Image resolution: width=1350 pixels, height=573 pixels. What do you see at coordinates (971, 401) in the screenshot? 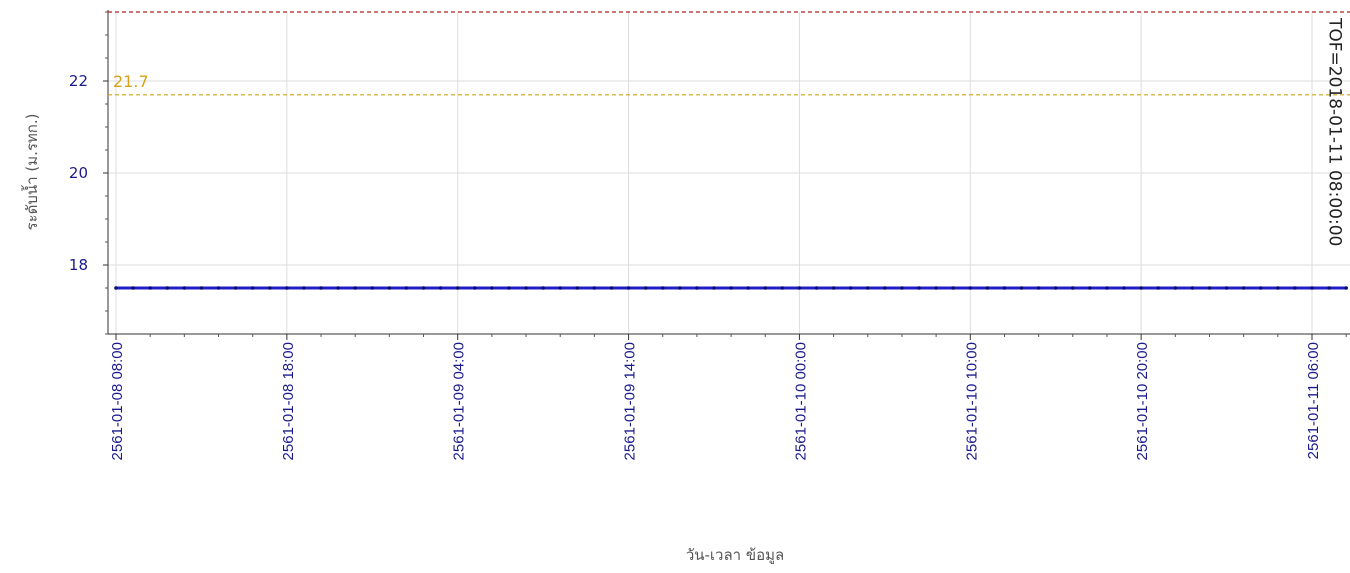
I see `x-tick-label: 2561-01-10 10:00` at bounding box center [971, 401].